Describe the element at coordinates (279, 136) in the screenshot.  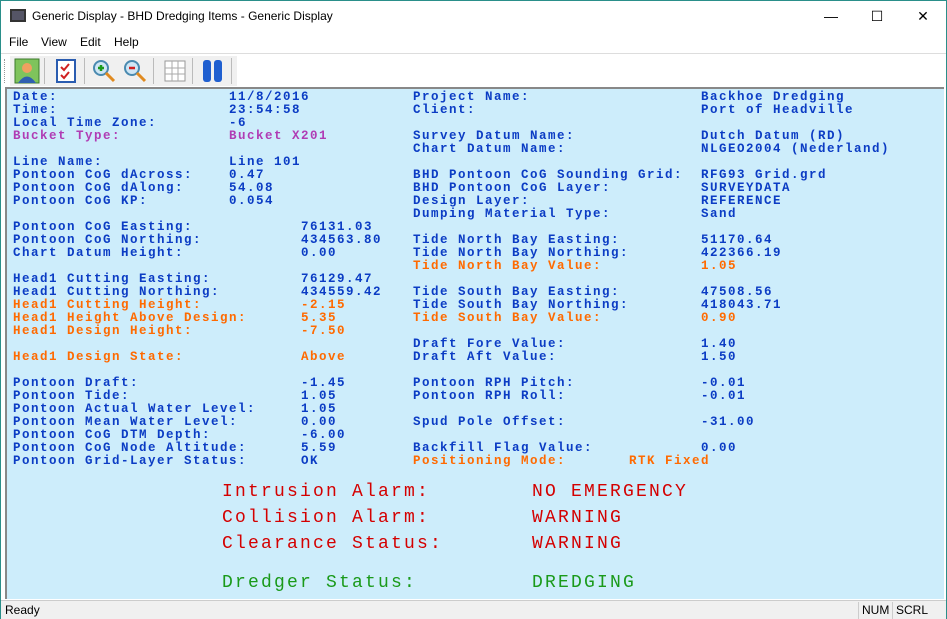
I see `bucket-type-value: Bucket X201` at that location.